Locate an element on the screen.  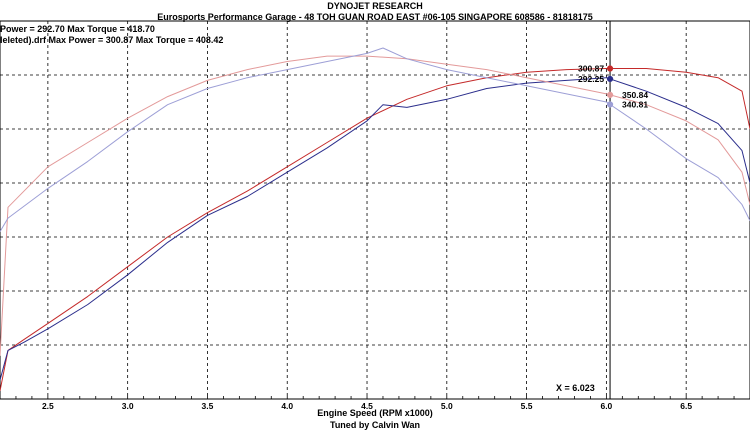
chart-title: DYNOJET RESEARCH is located at coordinates (375, 6).